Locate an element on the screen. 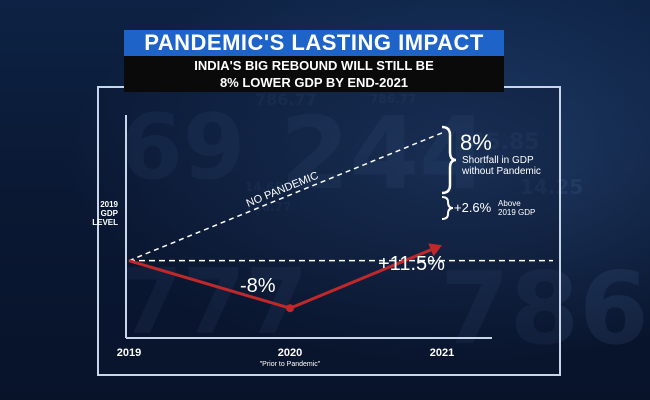 Image resolution: width=650 pixels, height=400 pixels. bg-number: 14.68 is located at coordinates (264, 187).